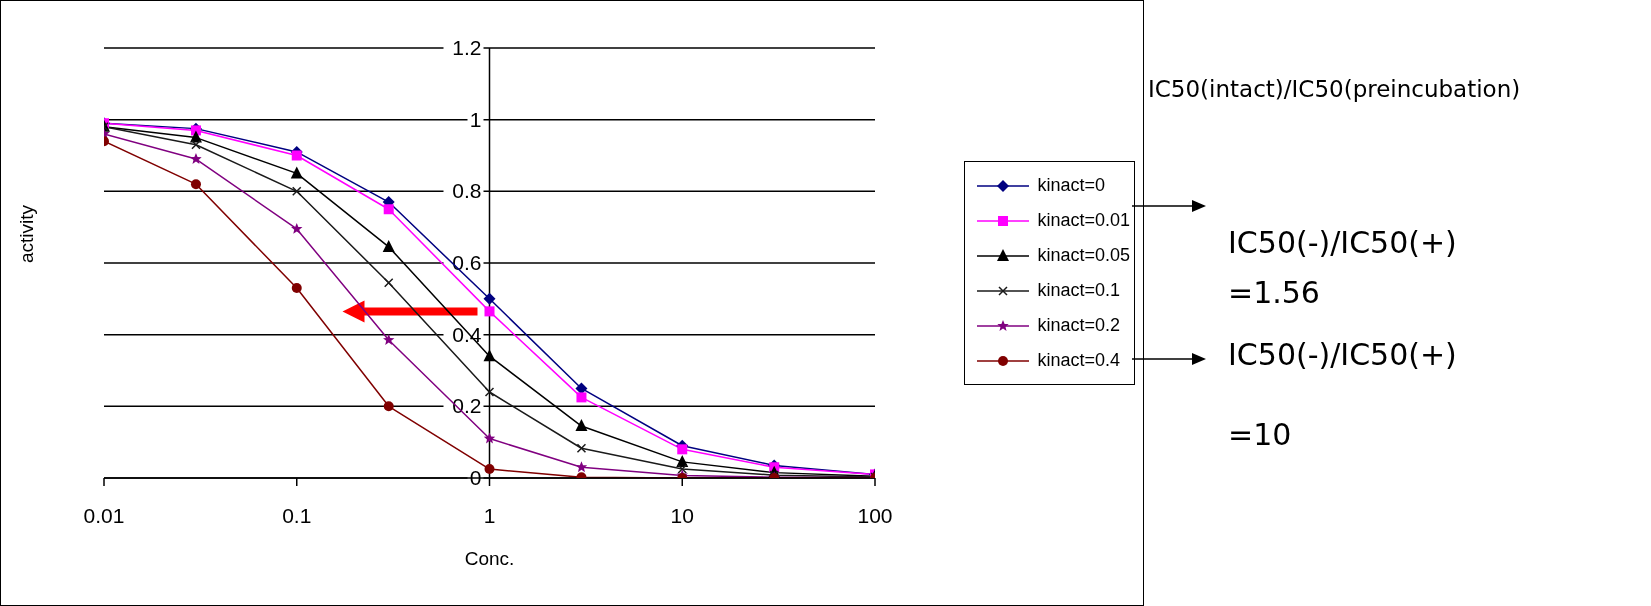 The width and height of the screenshot is (1651, 606). What do you see at coordinates (1078, 325) in the screenshot?
I see `legend-label: kinact=0.2` at bounding box center [1078, 325].